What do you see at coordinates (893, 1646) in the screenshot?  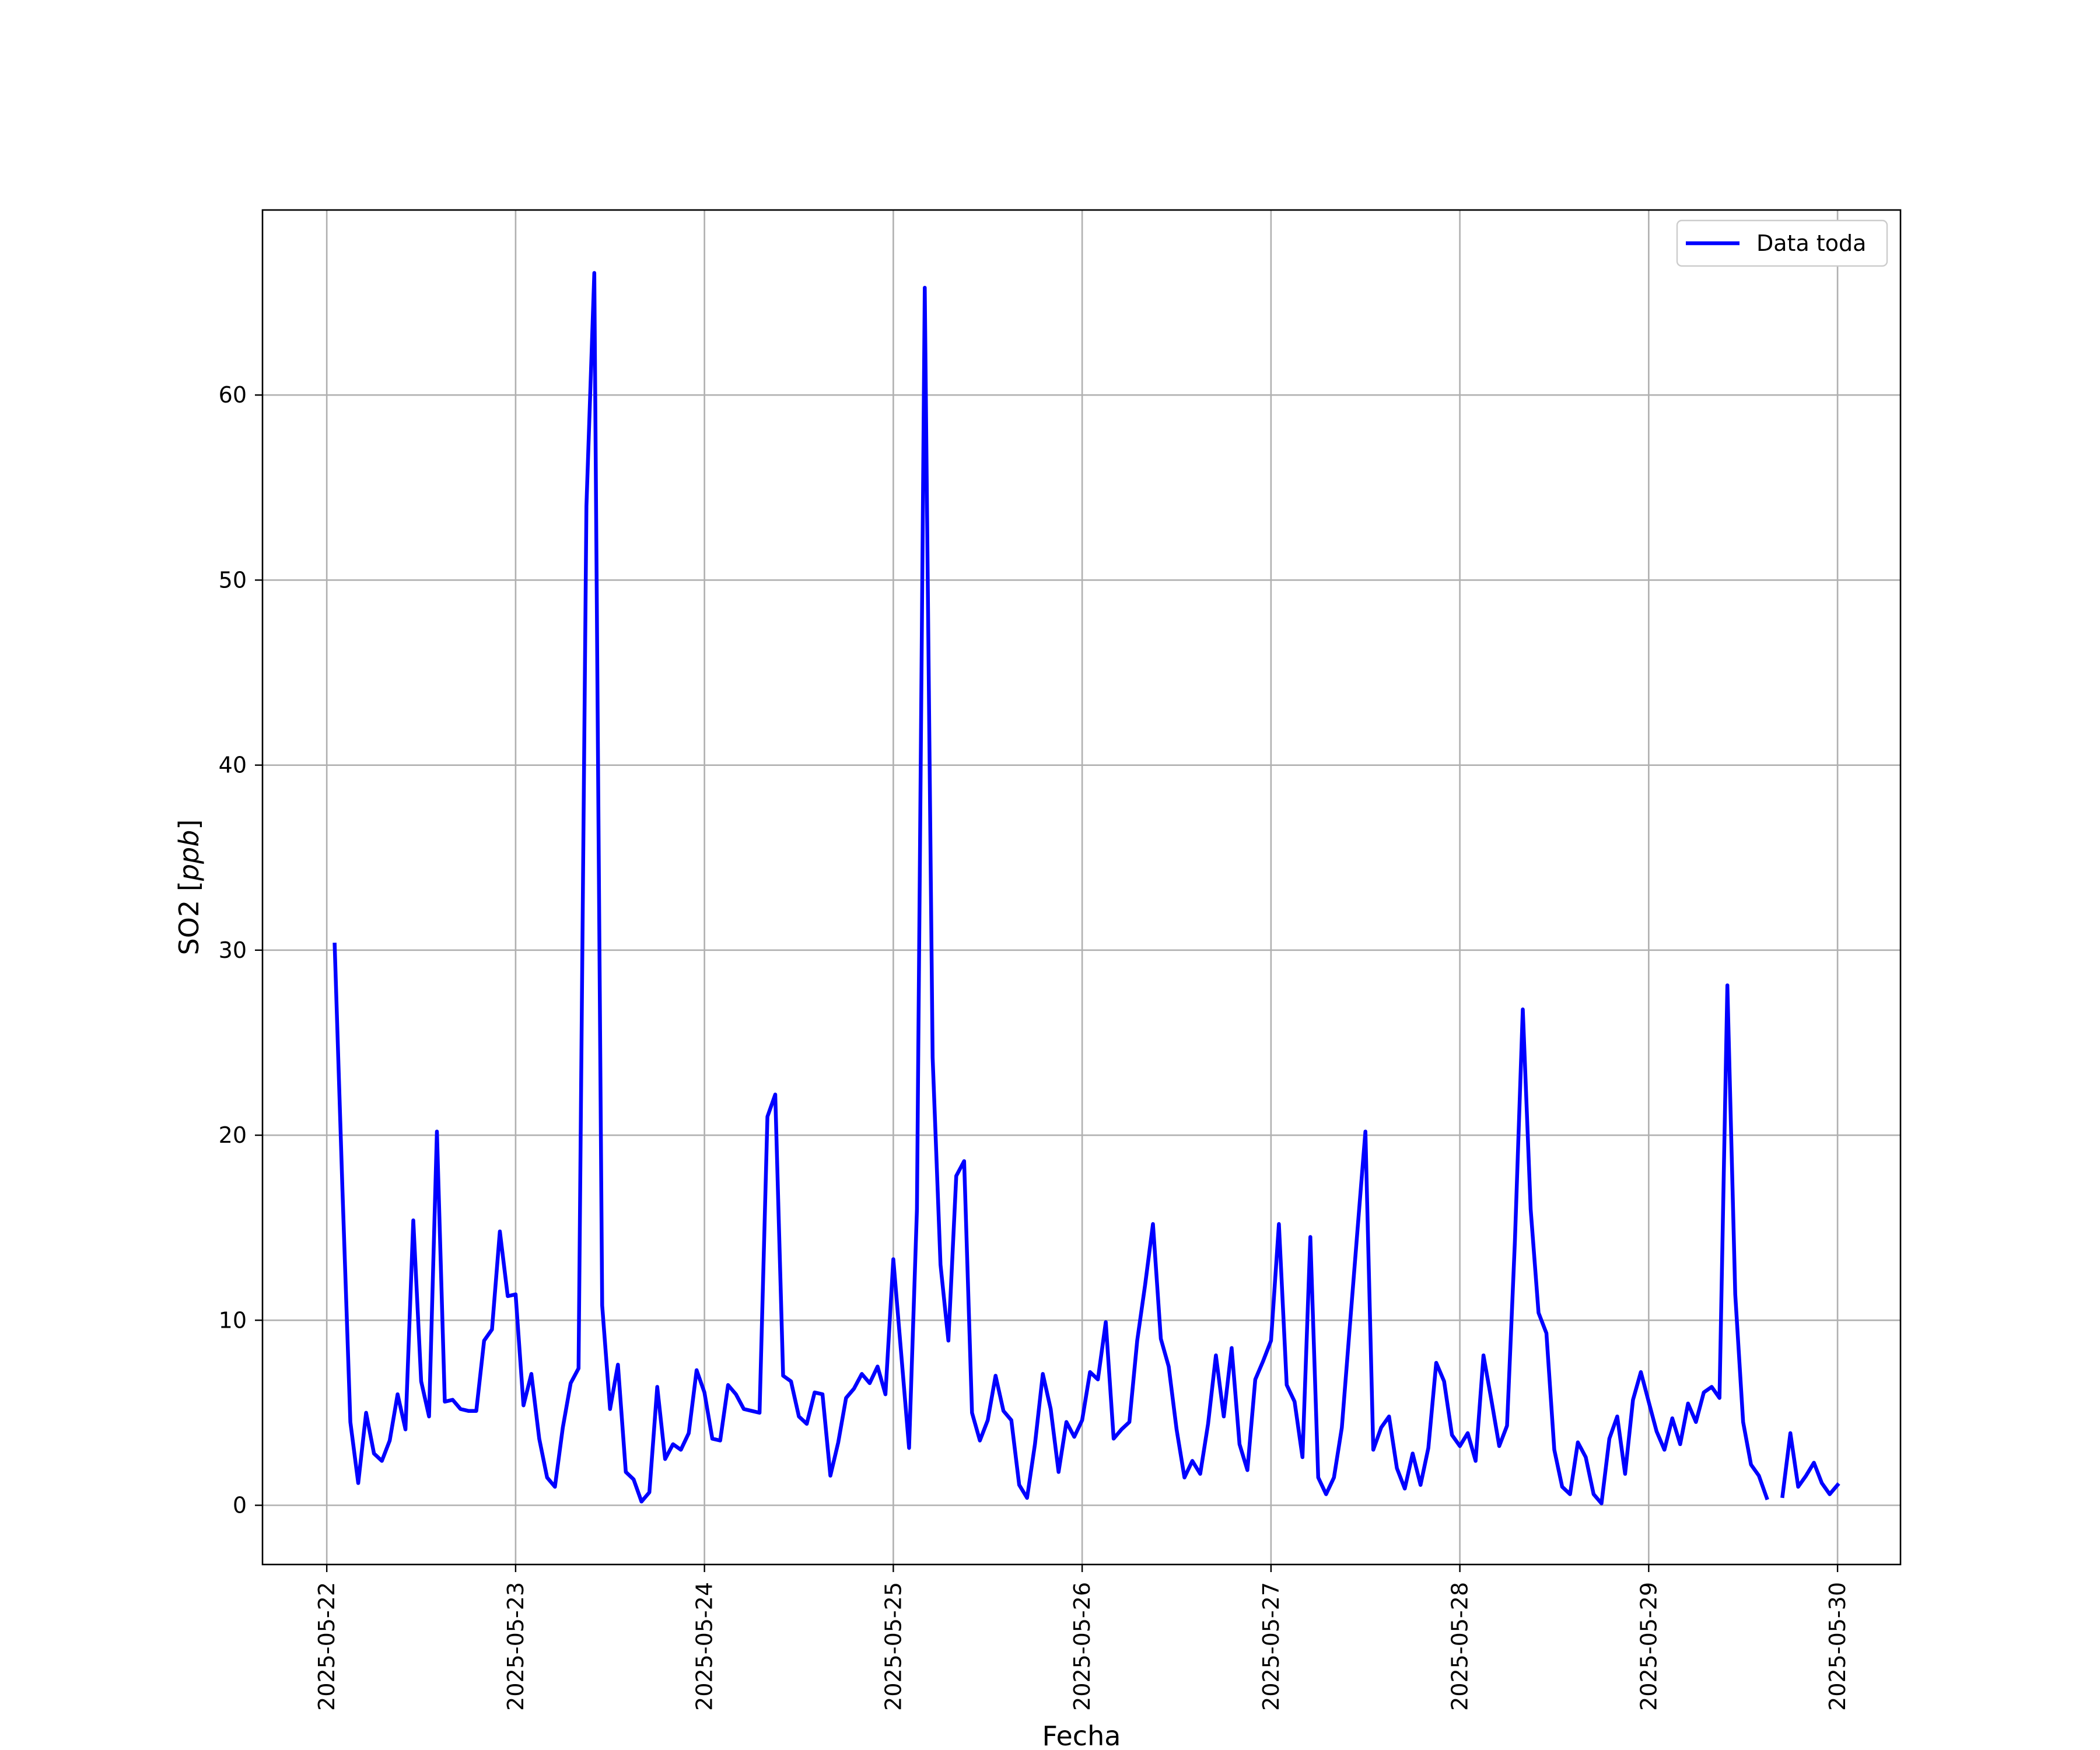 I see `x-tick-label-3: 2025-05-25` at bounding box center [893, 1646].